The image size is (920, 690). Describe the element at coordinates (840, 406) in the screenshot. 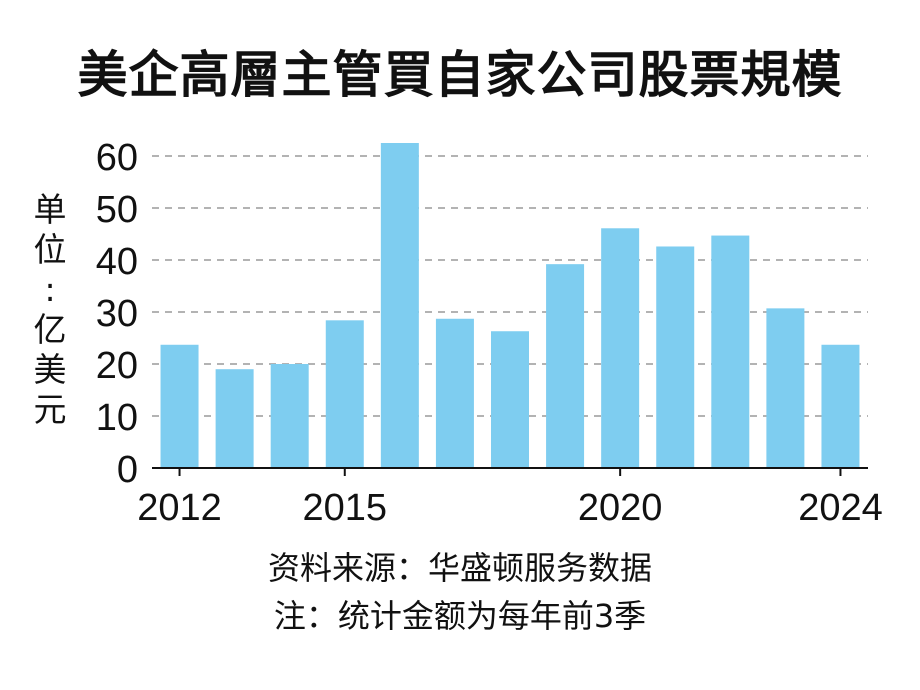

I see `bar-2024` at that location.